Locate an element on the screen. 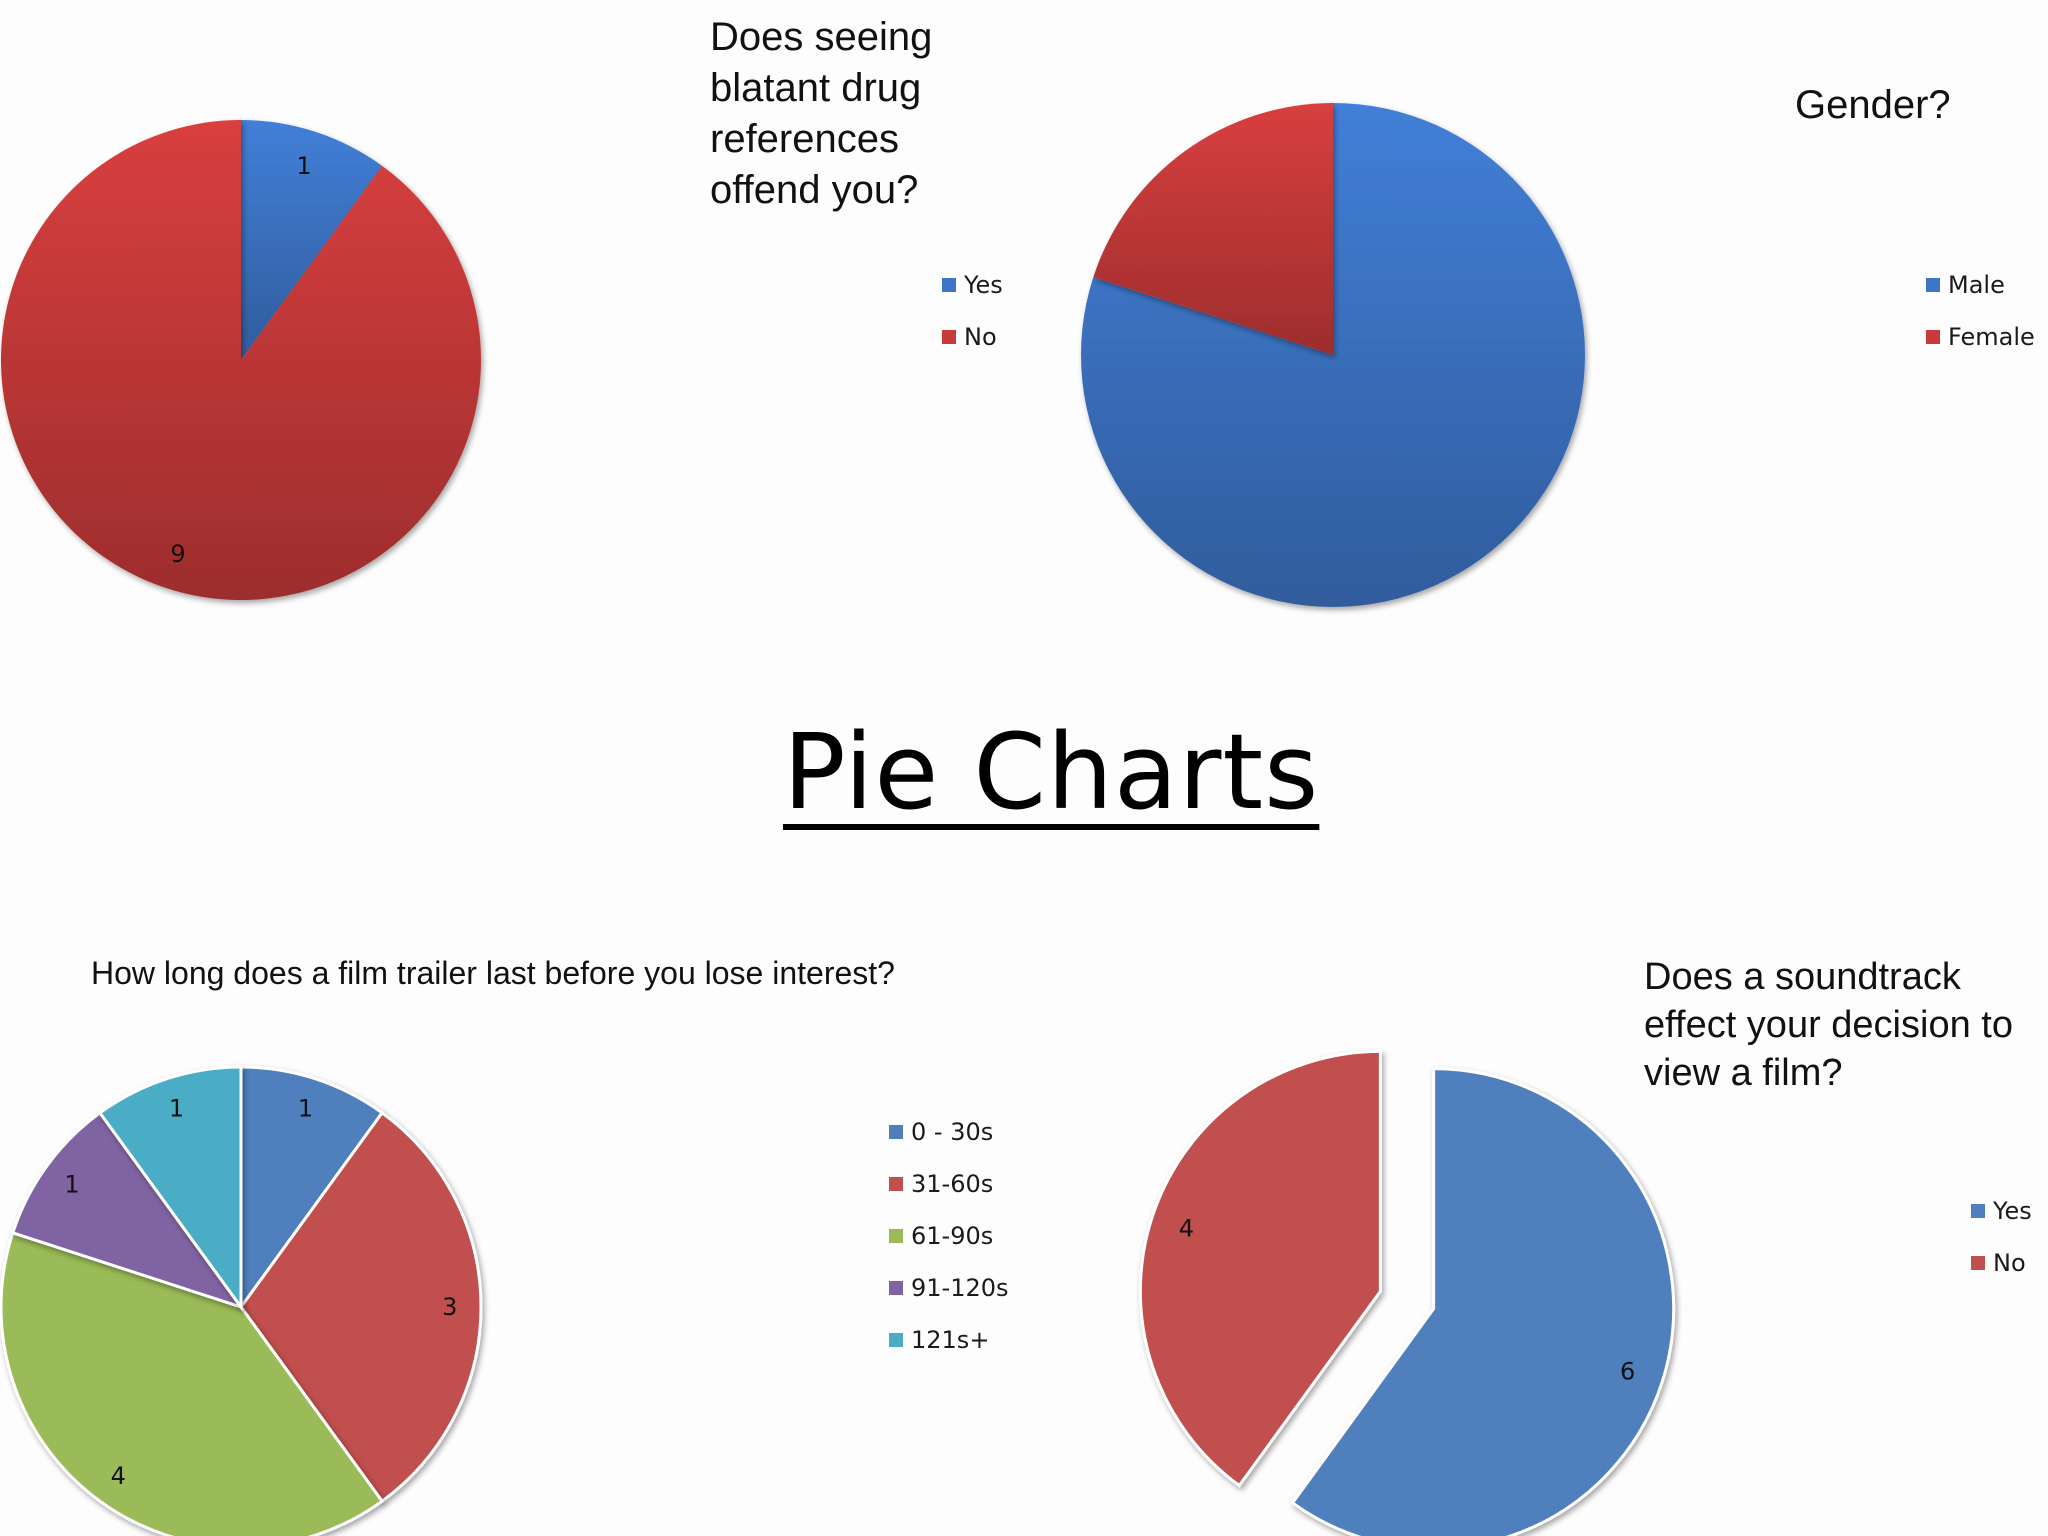 Image resolution: width=2048 pixels, height=1536 pixels. pie-slice-61-90s is located at coordinates (192, 1383).